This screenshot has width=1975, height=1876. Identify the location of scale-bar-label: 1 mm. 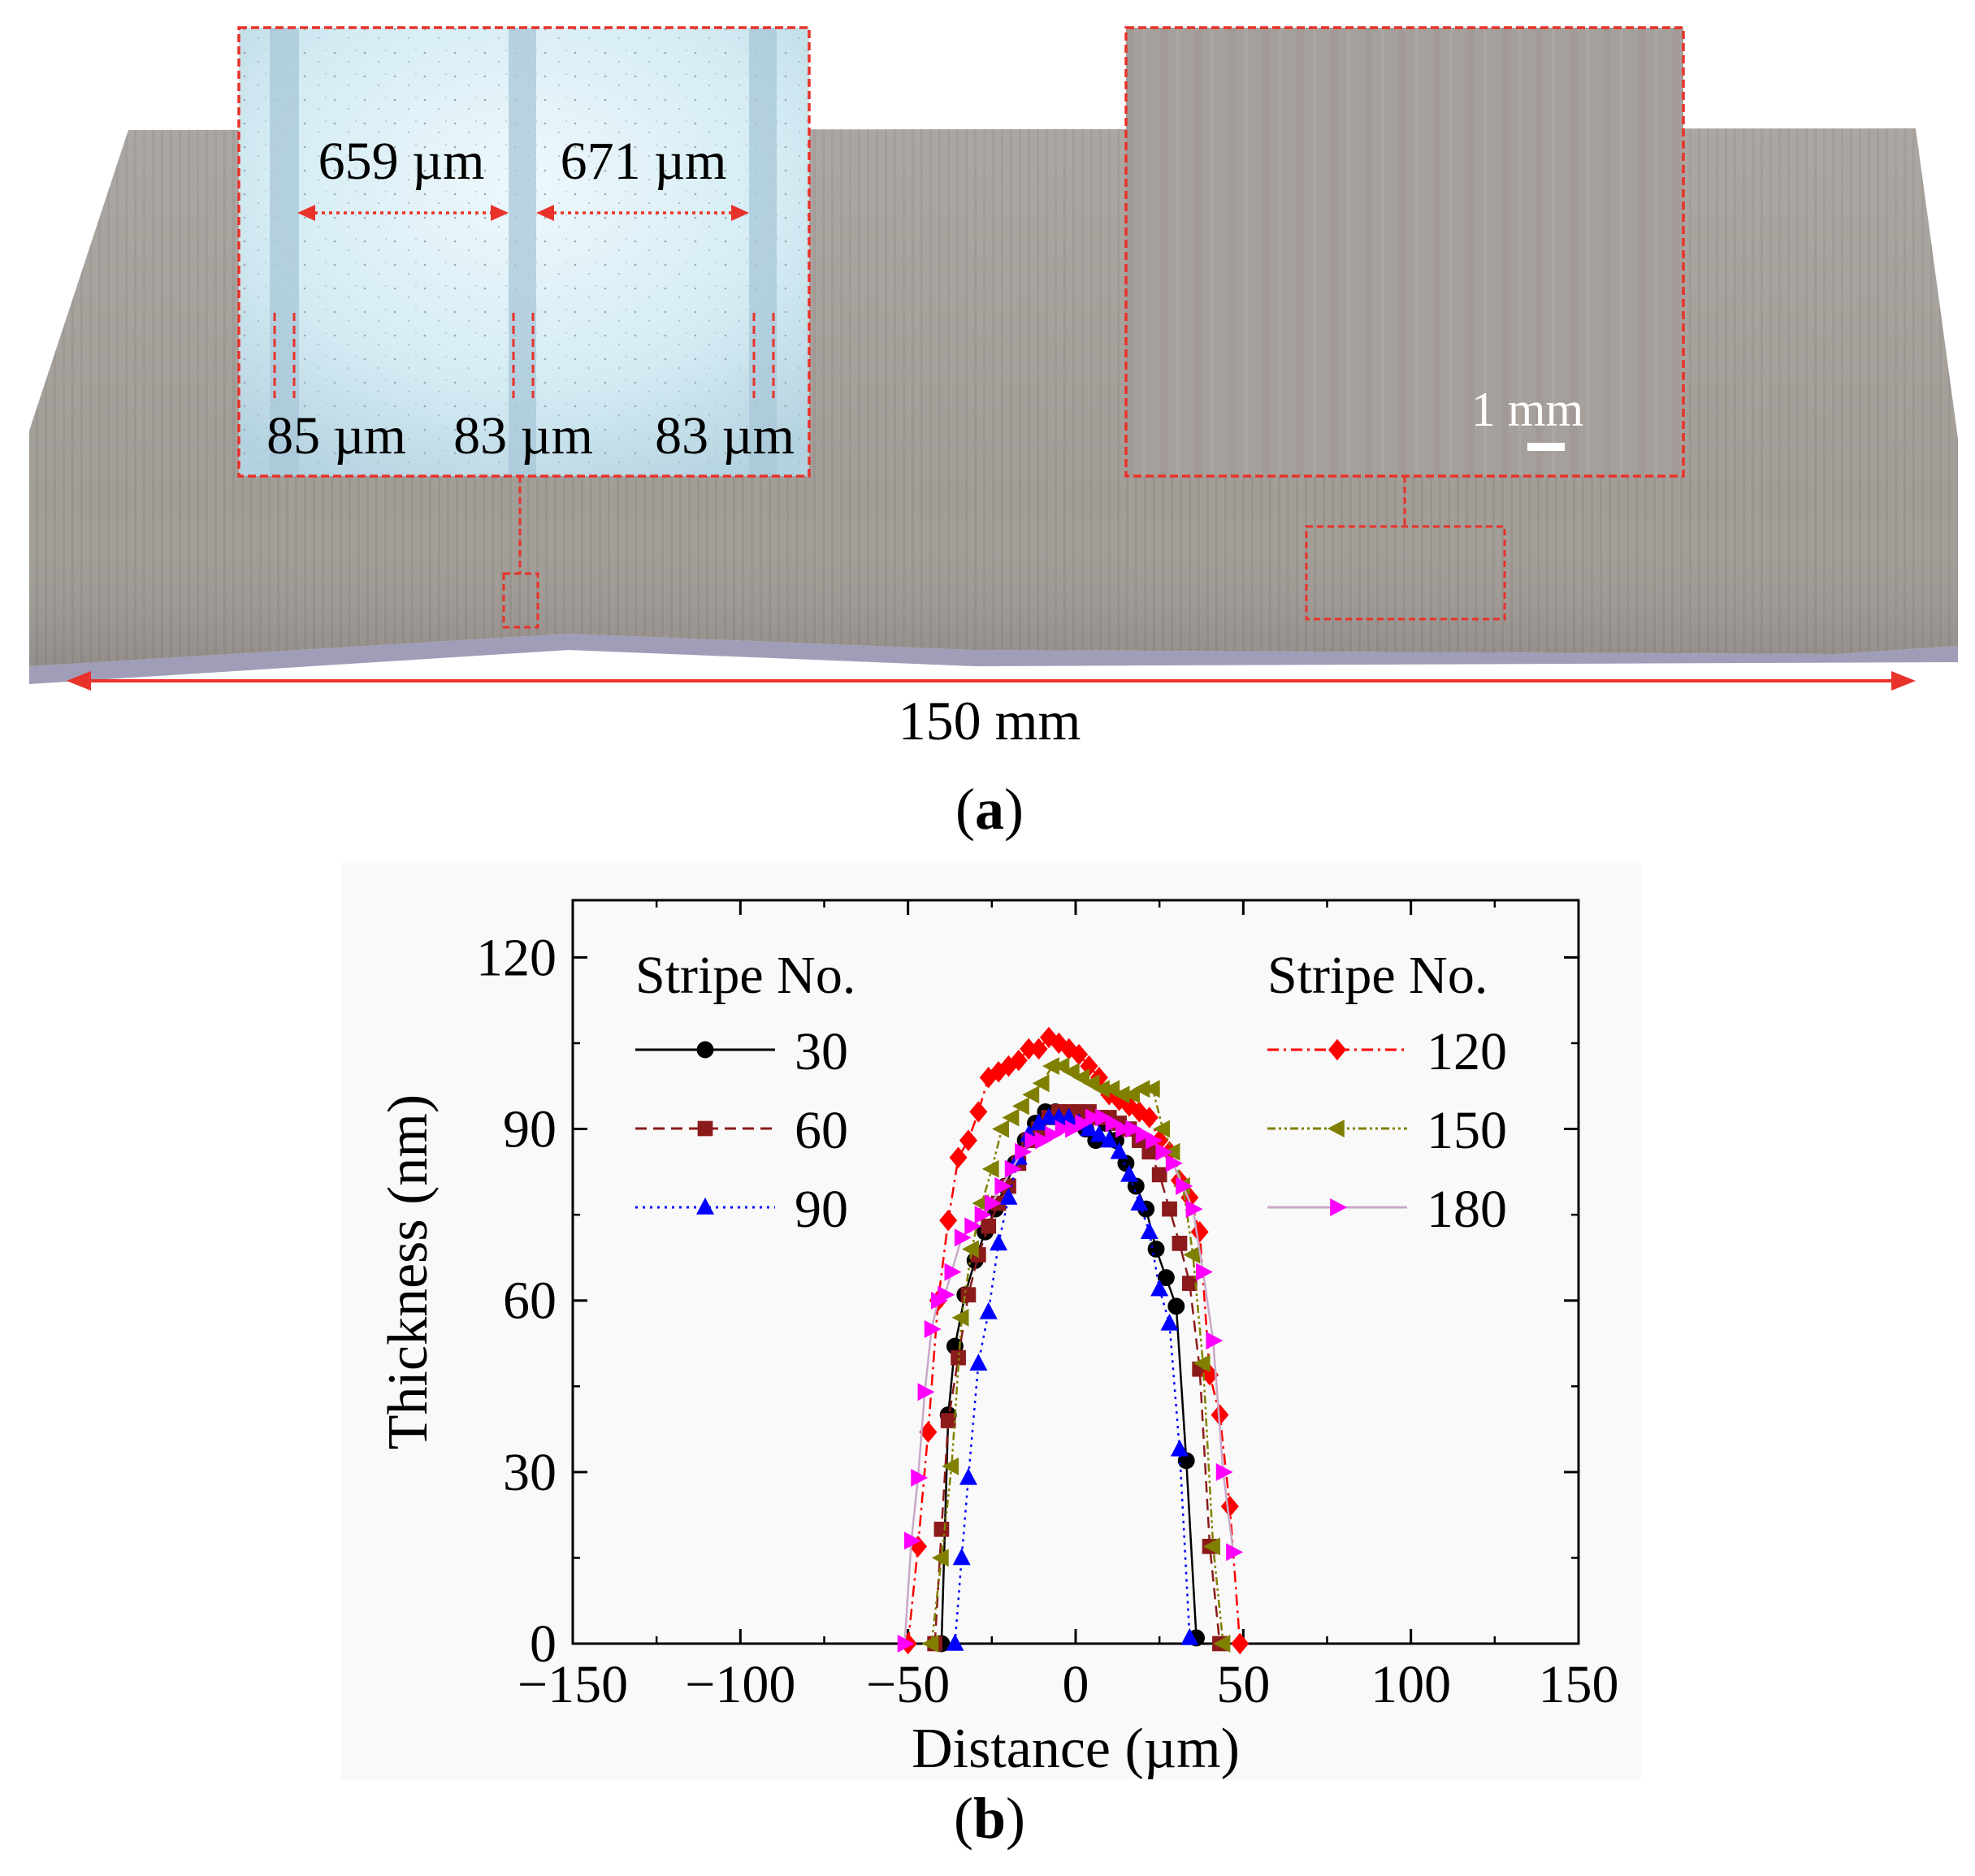
(1527, 410).